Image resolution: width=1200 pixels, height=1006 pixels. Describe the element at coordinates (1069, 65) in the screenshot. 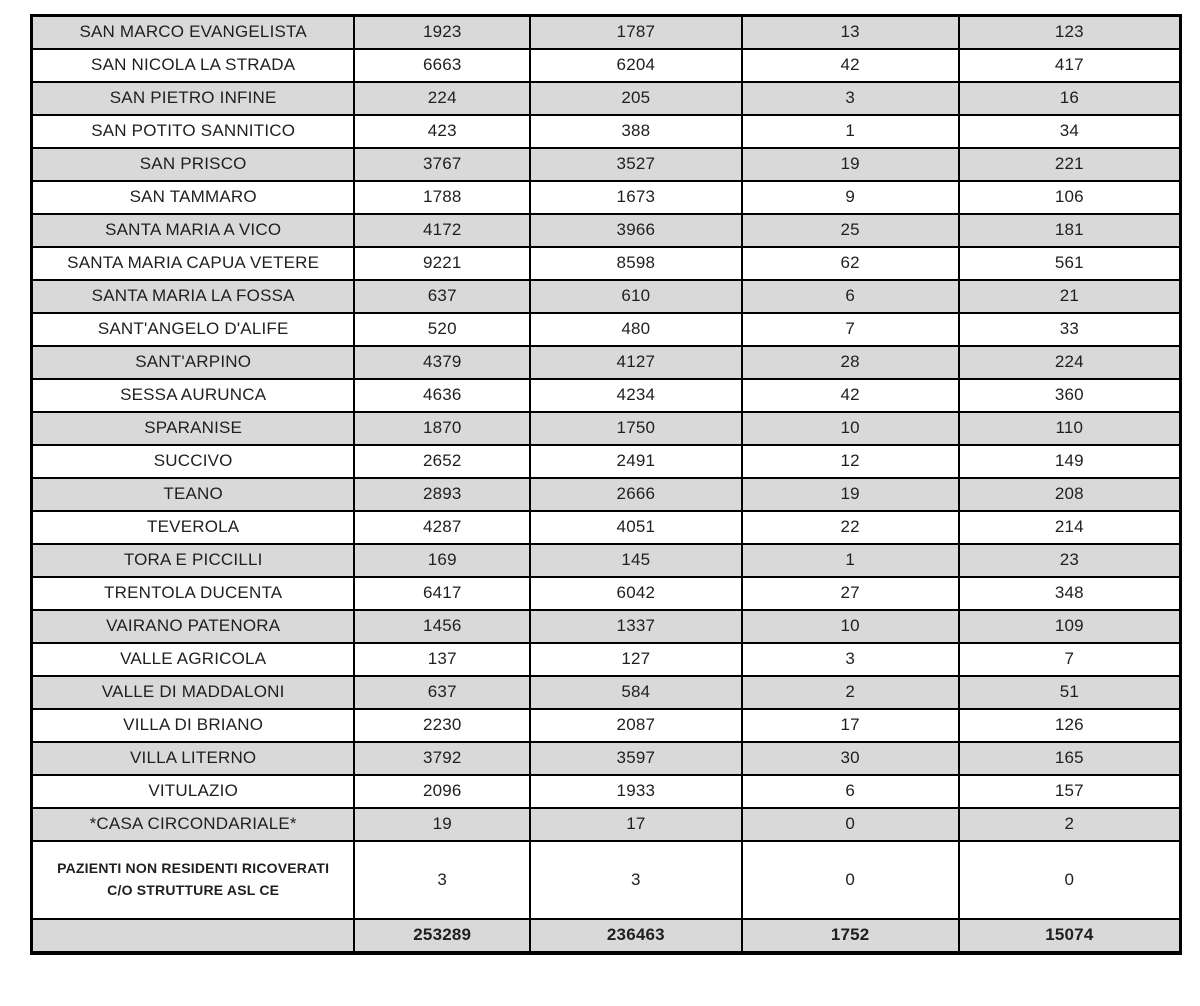

I see `value-cell-4: 417` at that location.